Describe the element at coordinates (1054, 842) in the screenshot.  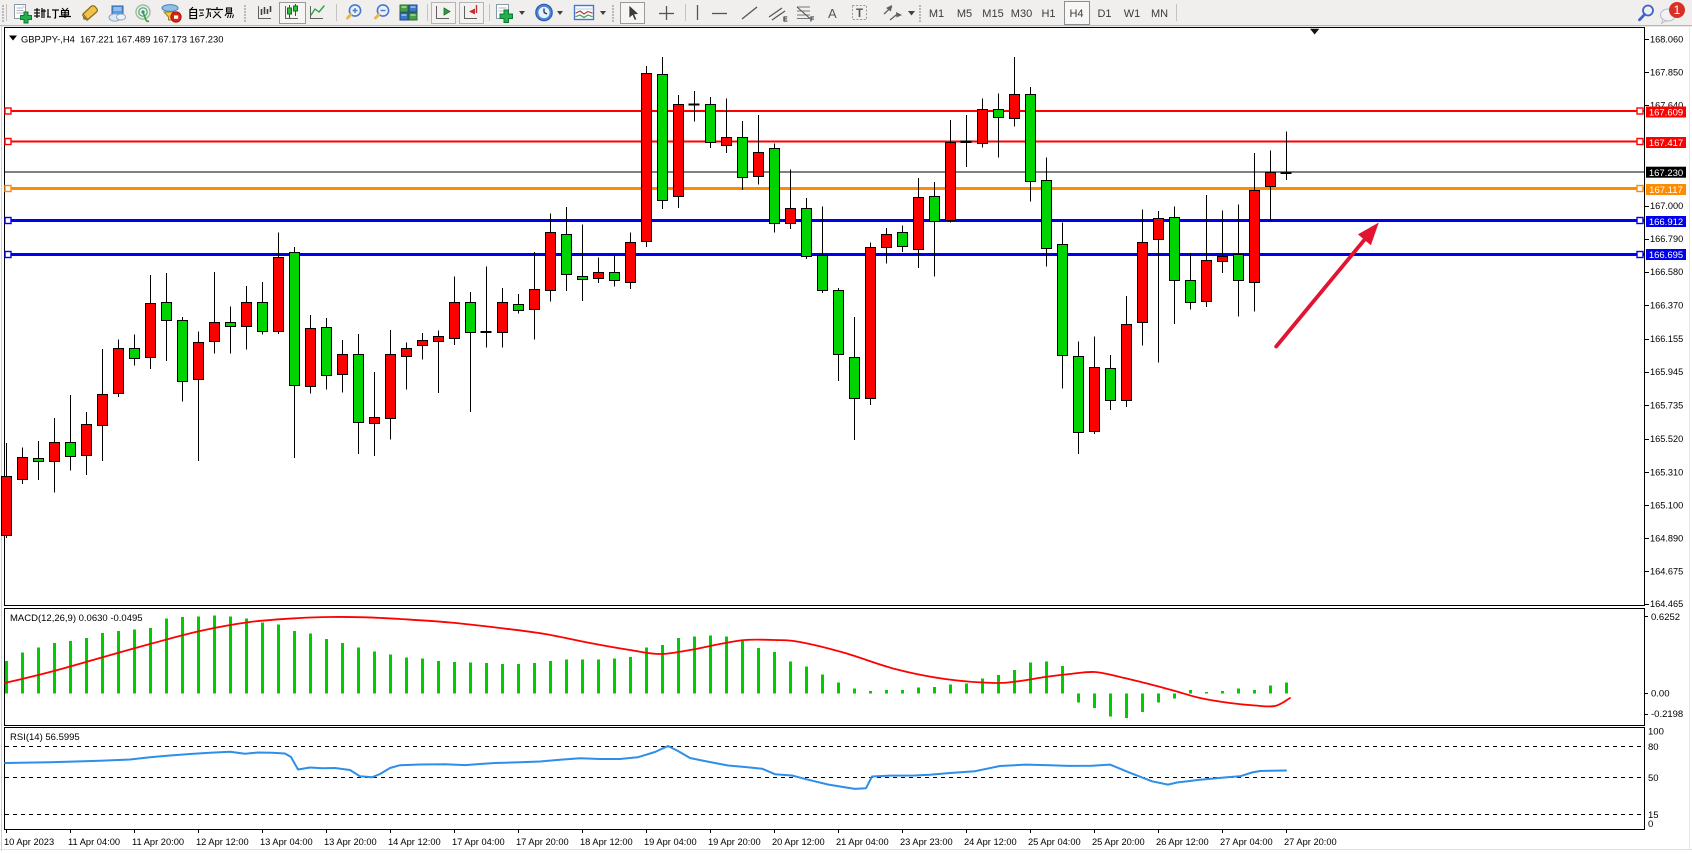
I see `svg-text: 25 Apr 04:00` at that location.